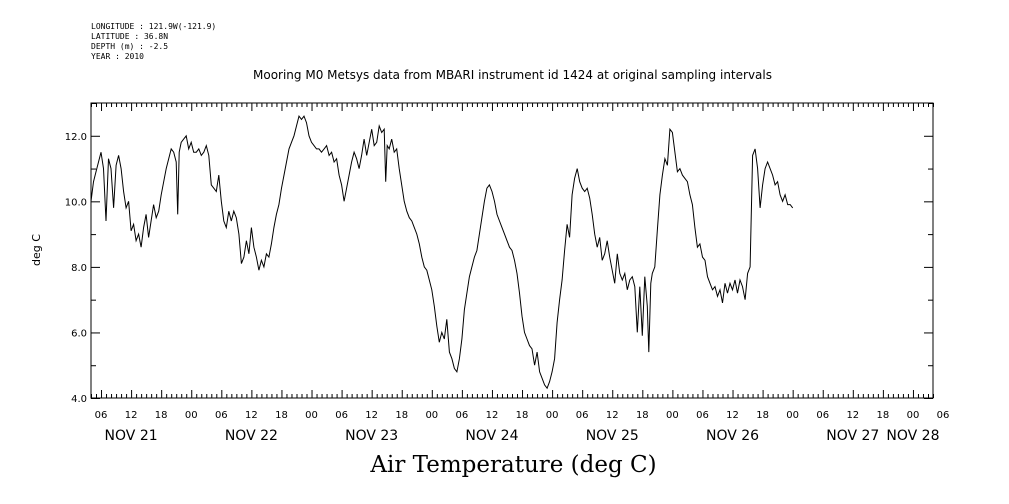 This screenshot has height=504, width=1009. Describe the element at coordinates (154, 26) in the screenshot. I see `longitude-label: LONGITUDE : 121.9W(-121.9)` at that location.